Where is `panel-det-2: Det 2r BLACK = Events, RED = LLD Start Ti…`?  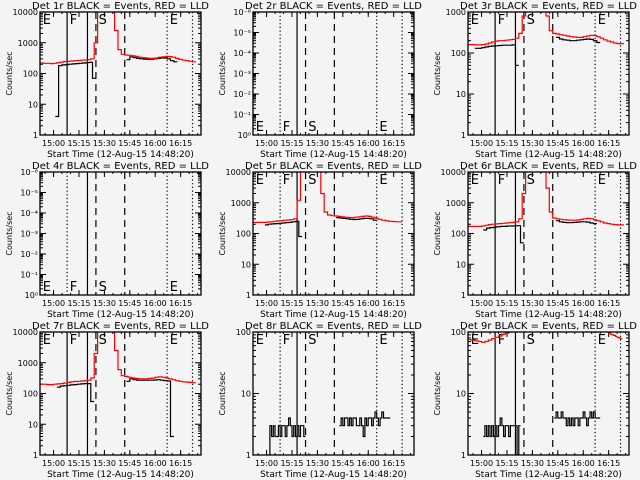 panel-det-2: Det 2r BLACK = Events, RED = LLD Start Ti… is located at coordinates (320, 80).